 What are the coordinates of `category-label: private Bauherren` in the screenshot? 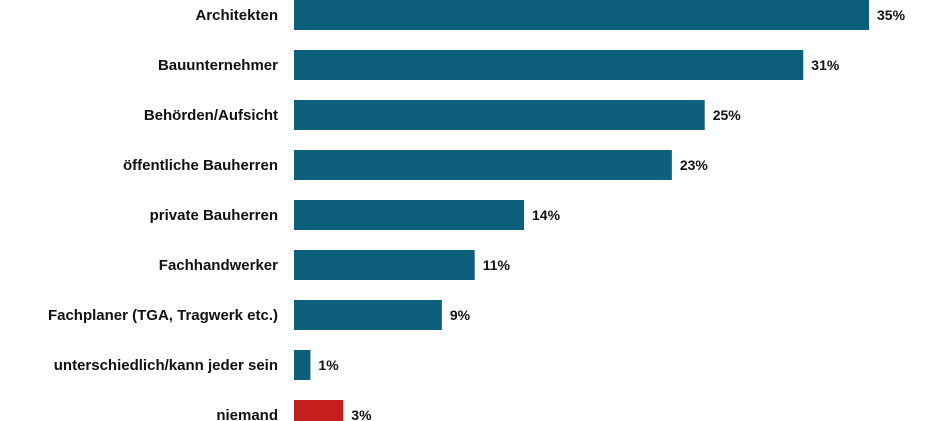 It's located at (214, 215).